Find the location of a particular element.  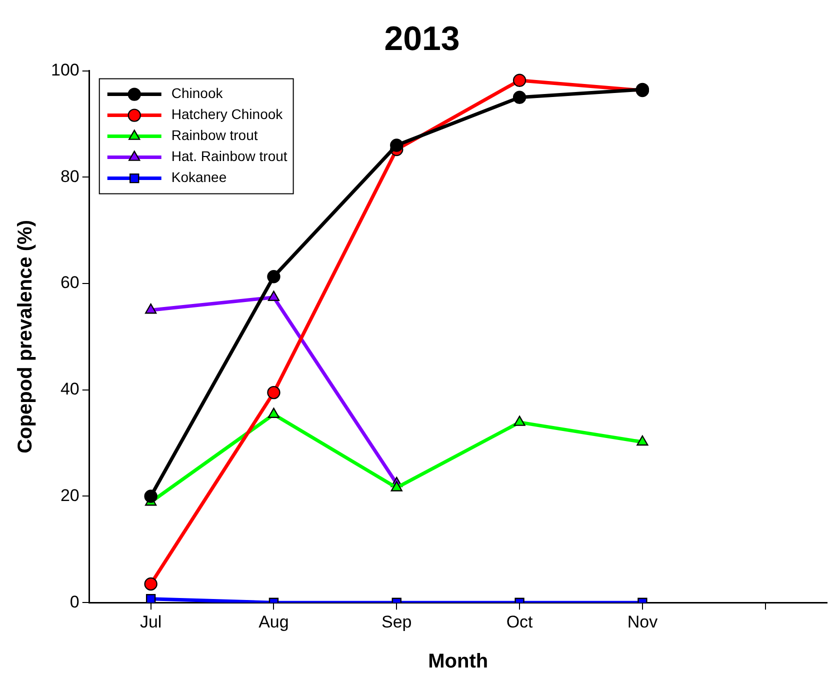

y-tick-label: 20 is located at coordinates (70, 495).